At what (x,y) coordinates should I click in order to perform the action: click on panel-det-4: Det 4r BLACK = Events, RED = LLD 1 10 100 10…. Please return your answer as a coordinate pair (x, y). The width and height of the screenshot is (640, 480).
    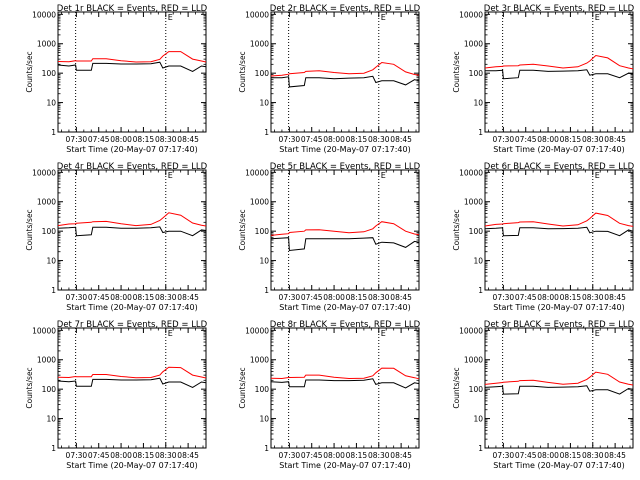
    Looking at the image, I should click on (116, 237).